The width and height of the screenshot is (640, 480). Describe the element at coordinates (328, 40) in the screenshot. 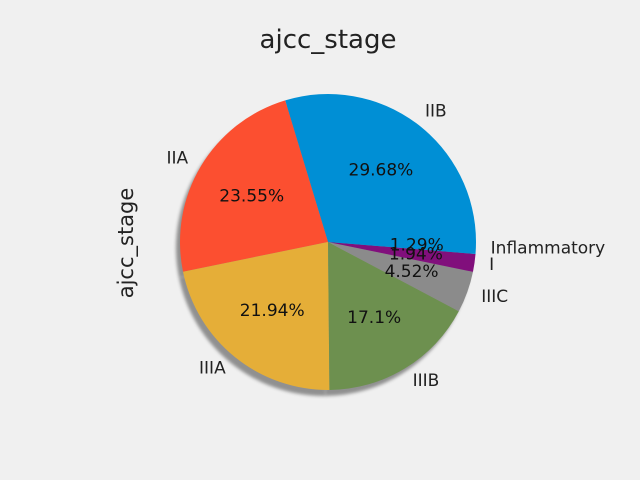

I see `chart-title: ajcc_stage` at that location.